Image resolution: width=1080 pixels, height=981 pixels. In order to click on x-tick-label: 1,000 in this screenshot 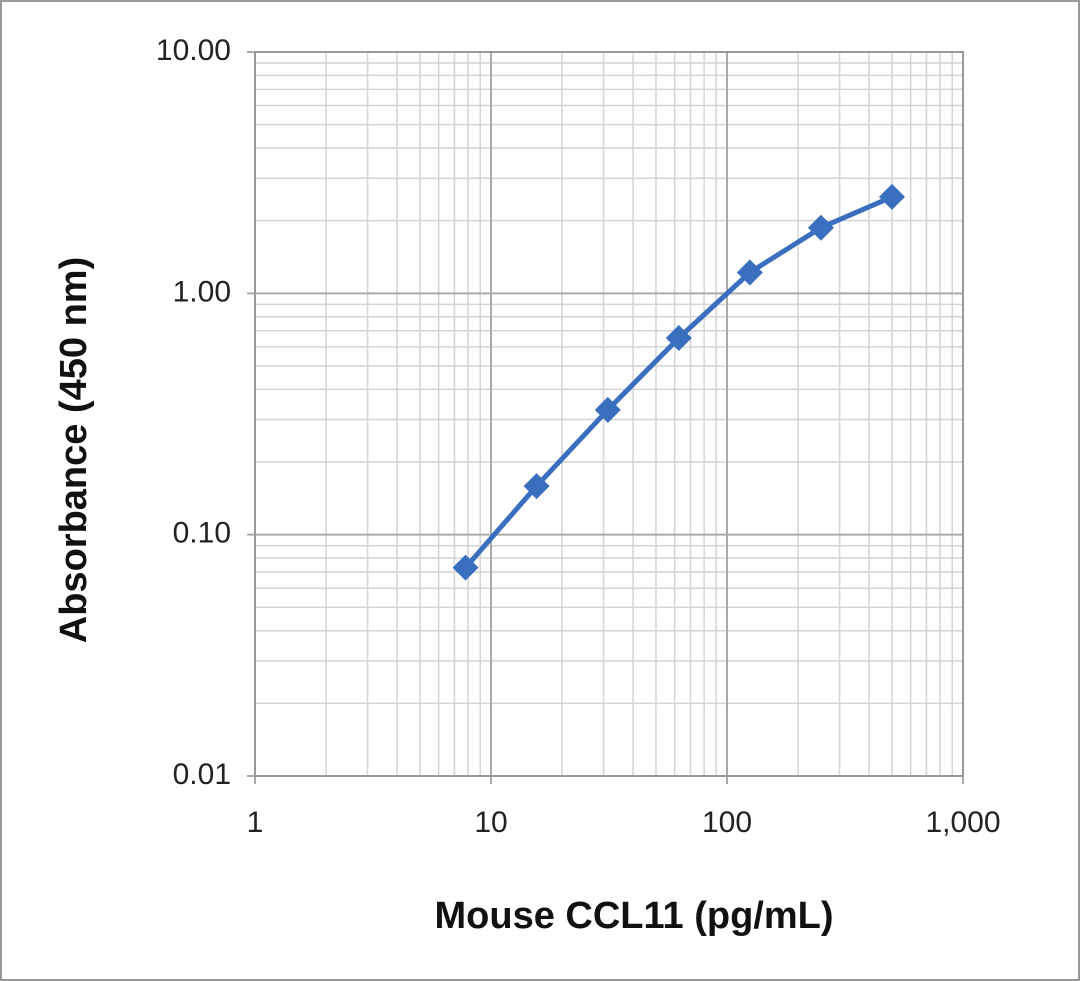, I will do `click(962, 822)`.